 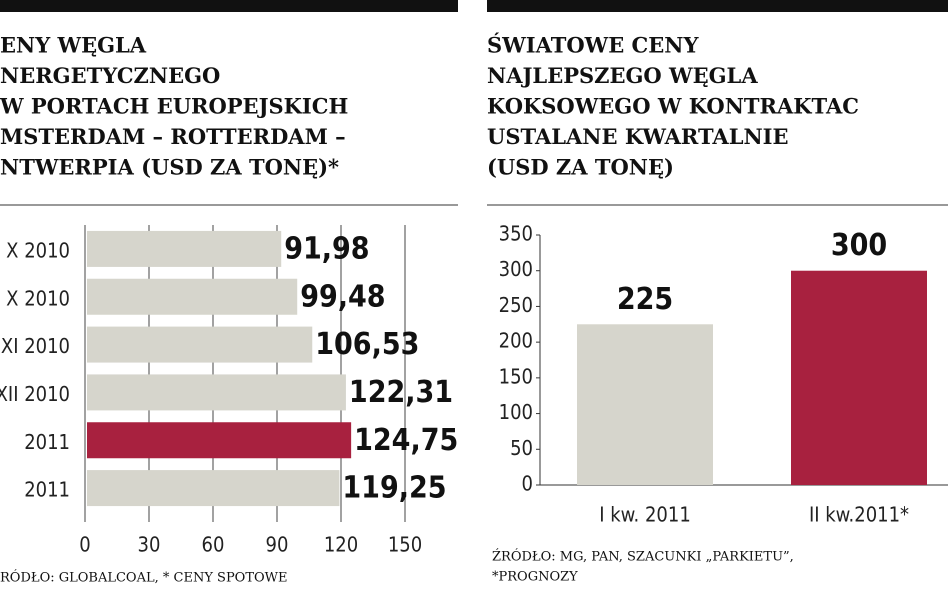 What do you see at coordinates (341, 545) in the screenshot?
I see `x-tick-label: 120` at bounding box center [341, 545].